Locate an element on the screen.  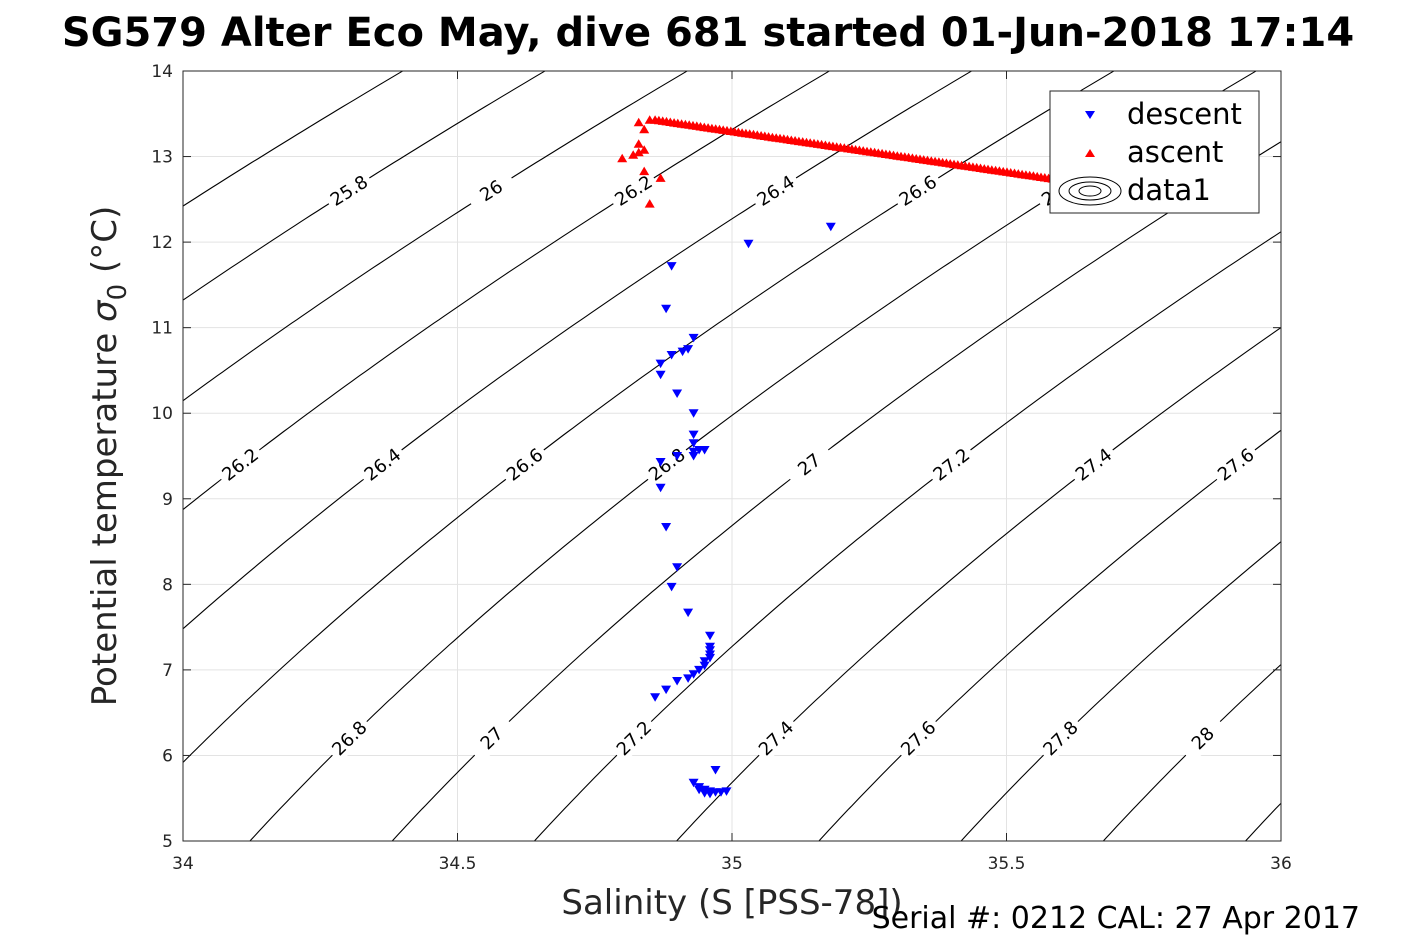
x-tick-label: 35.5 is located at coordinates (1007, 864).